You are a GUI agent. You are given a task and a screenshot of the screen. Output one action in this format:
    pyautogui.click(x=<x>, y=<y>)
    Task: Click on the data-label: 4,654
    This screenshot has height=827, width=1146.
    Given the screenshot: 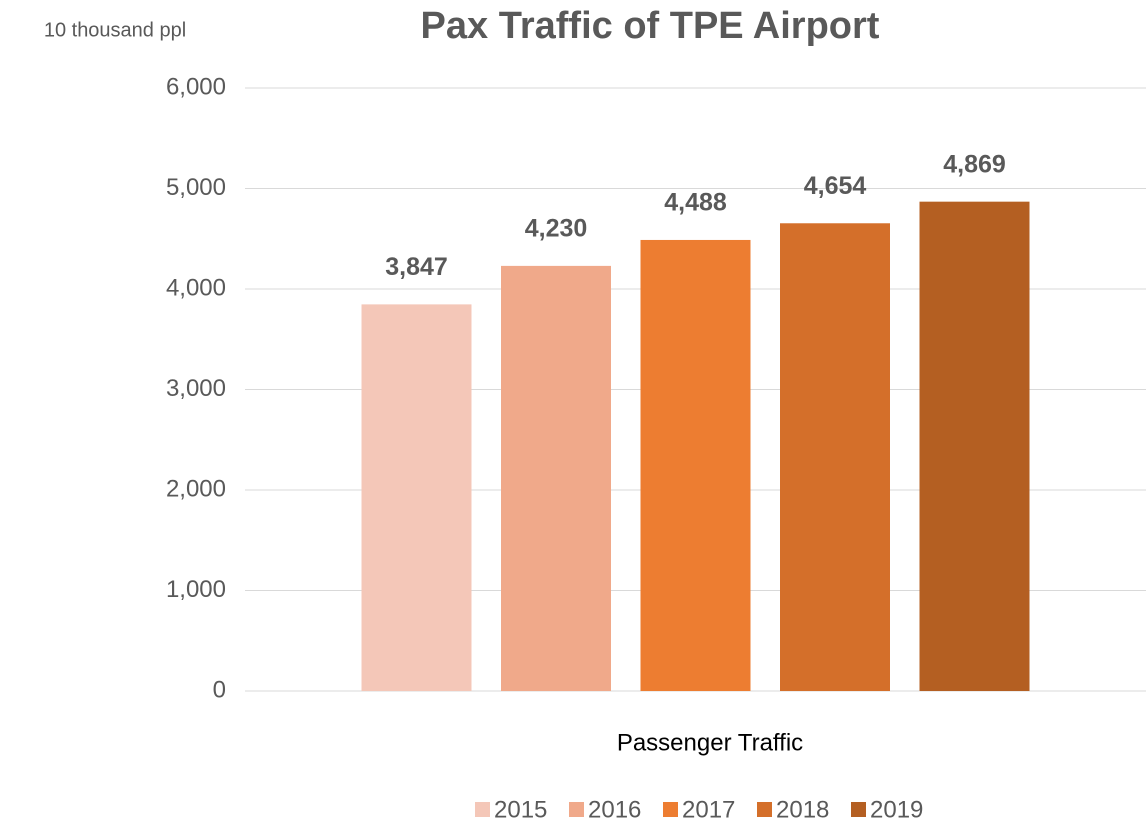 What is the action you would take?
    pyautogui.click(x=835, y=186)
    